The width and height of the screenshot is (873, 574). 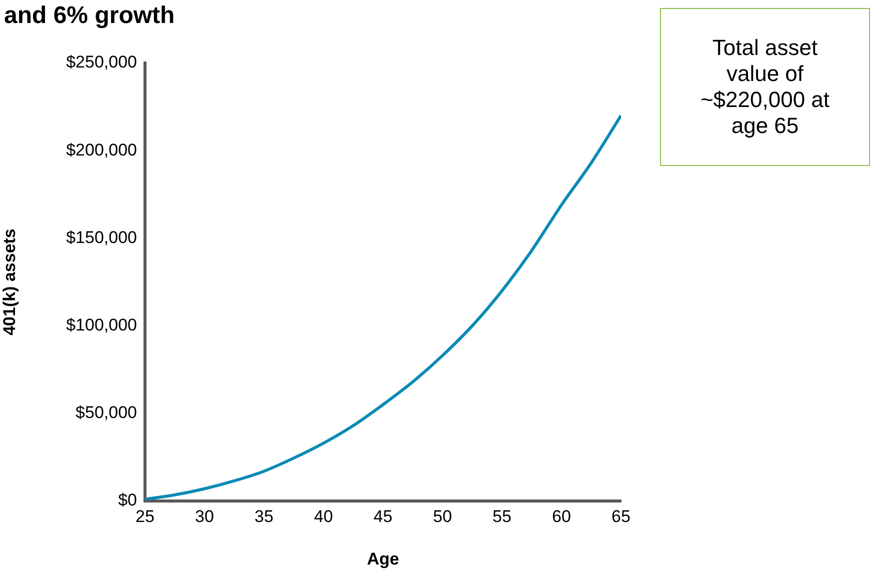 I want to click on y-tick-label: $50,000, so click(x=106, y=412).